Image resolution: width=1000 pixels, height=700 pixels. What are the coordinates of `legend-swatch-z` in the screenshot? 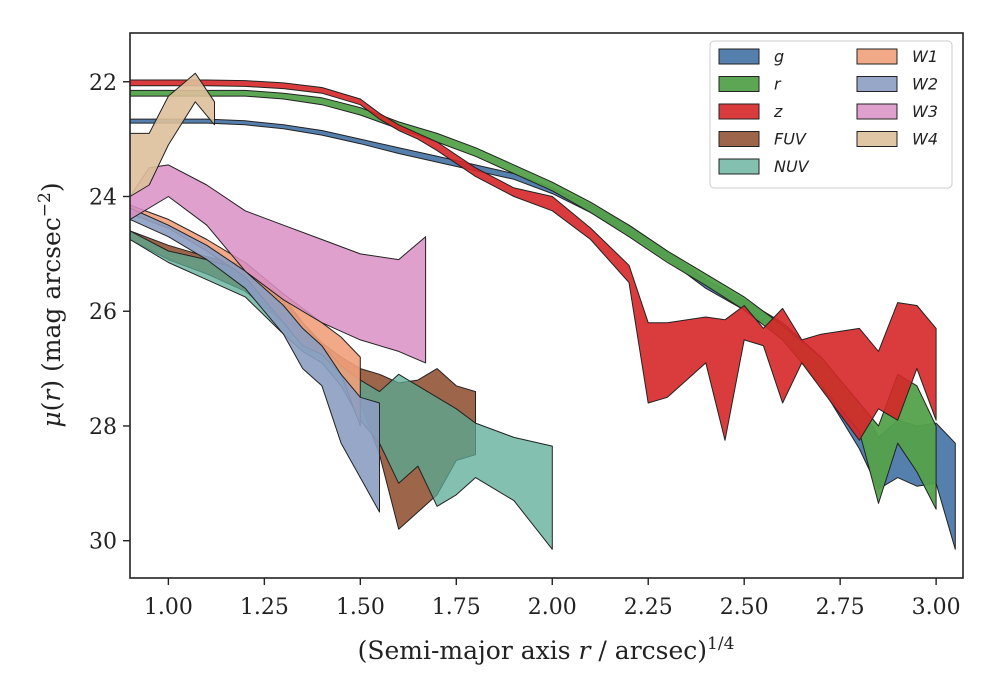 It's located at (739, 111).